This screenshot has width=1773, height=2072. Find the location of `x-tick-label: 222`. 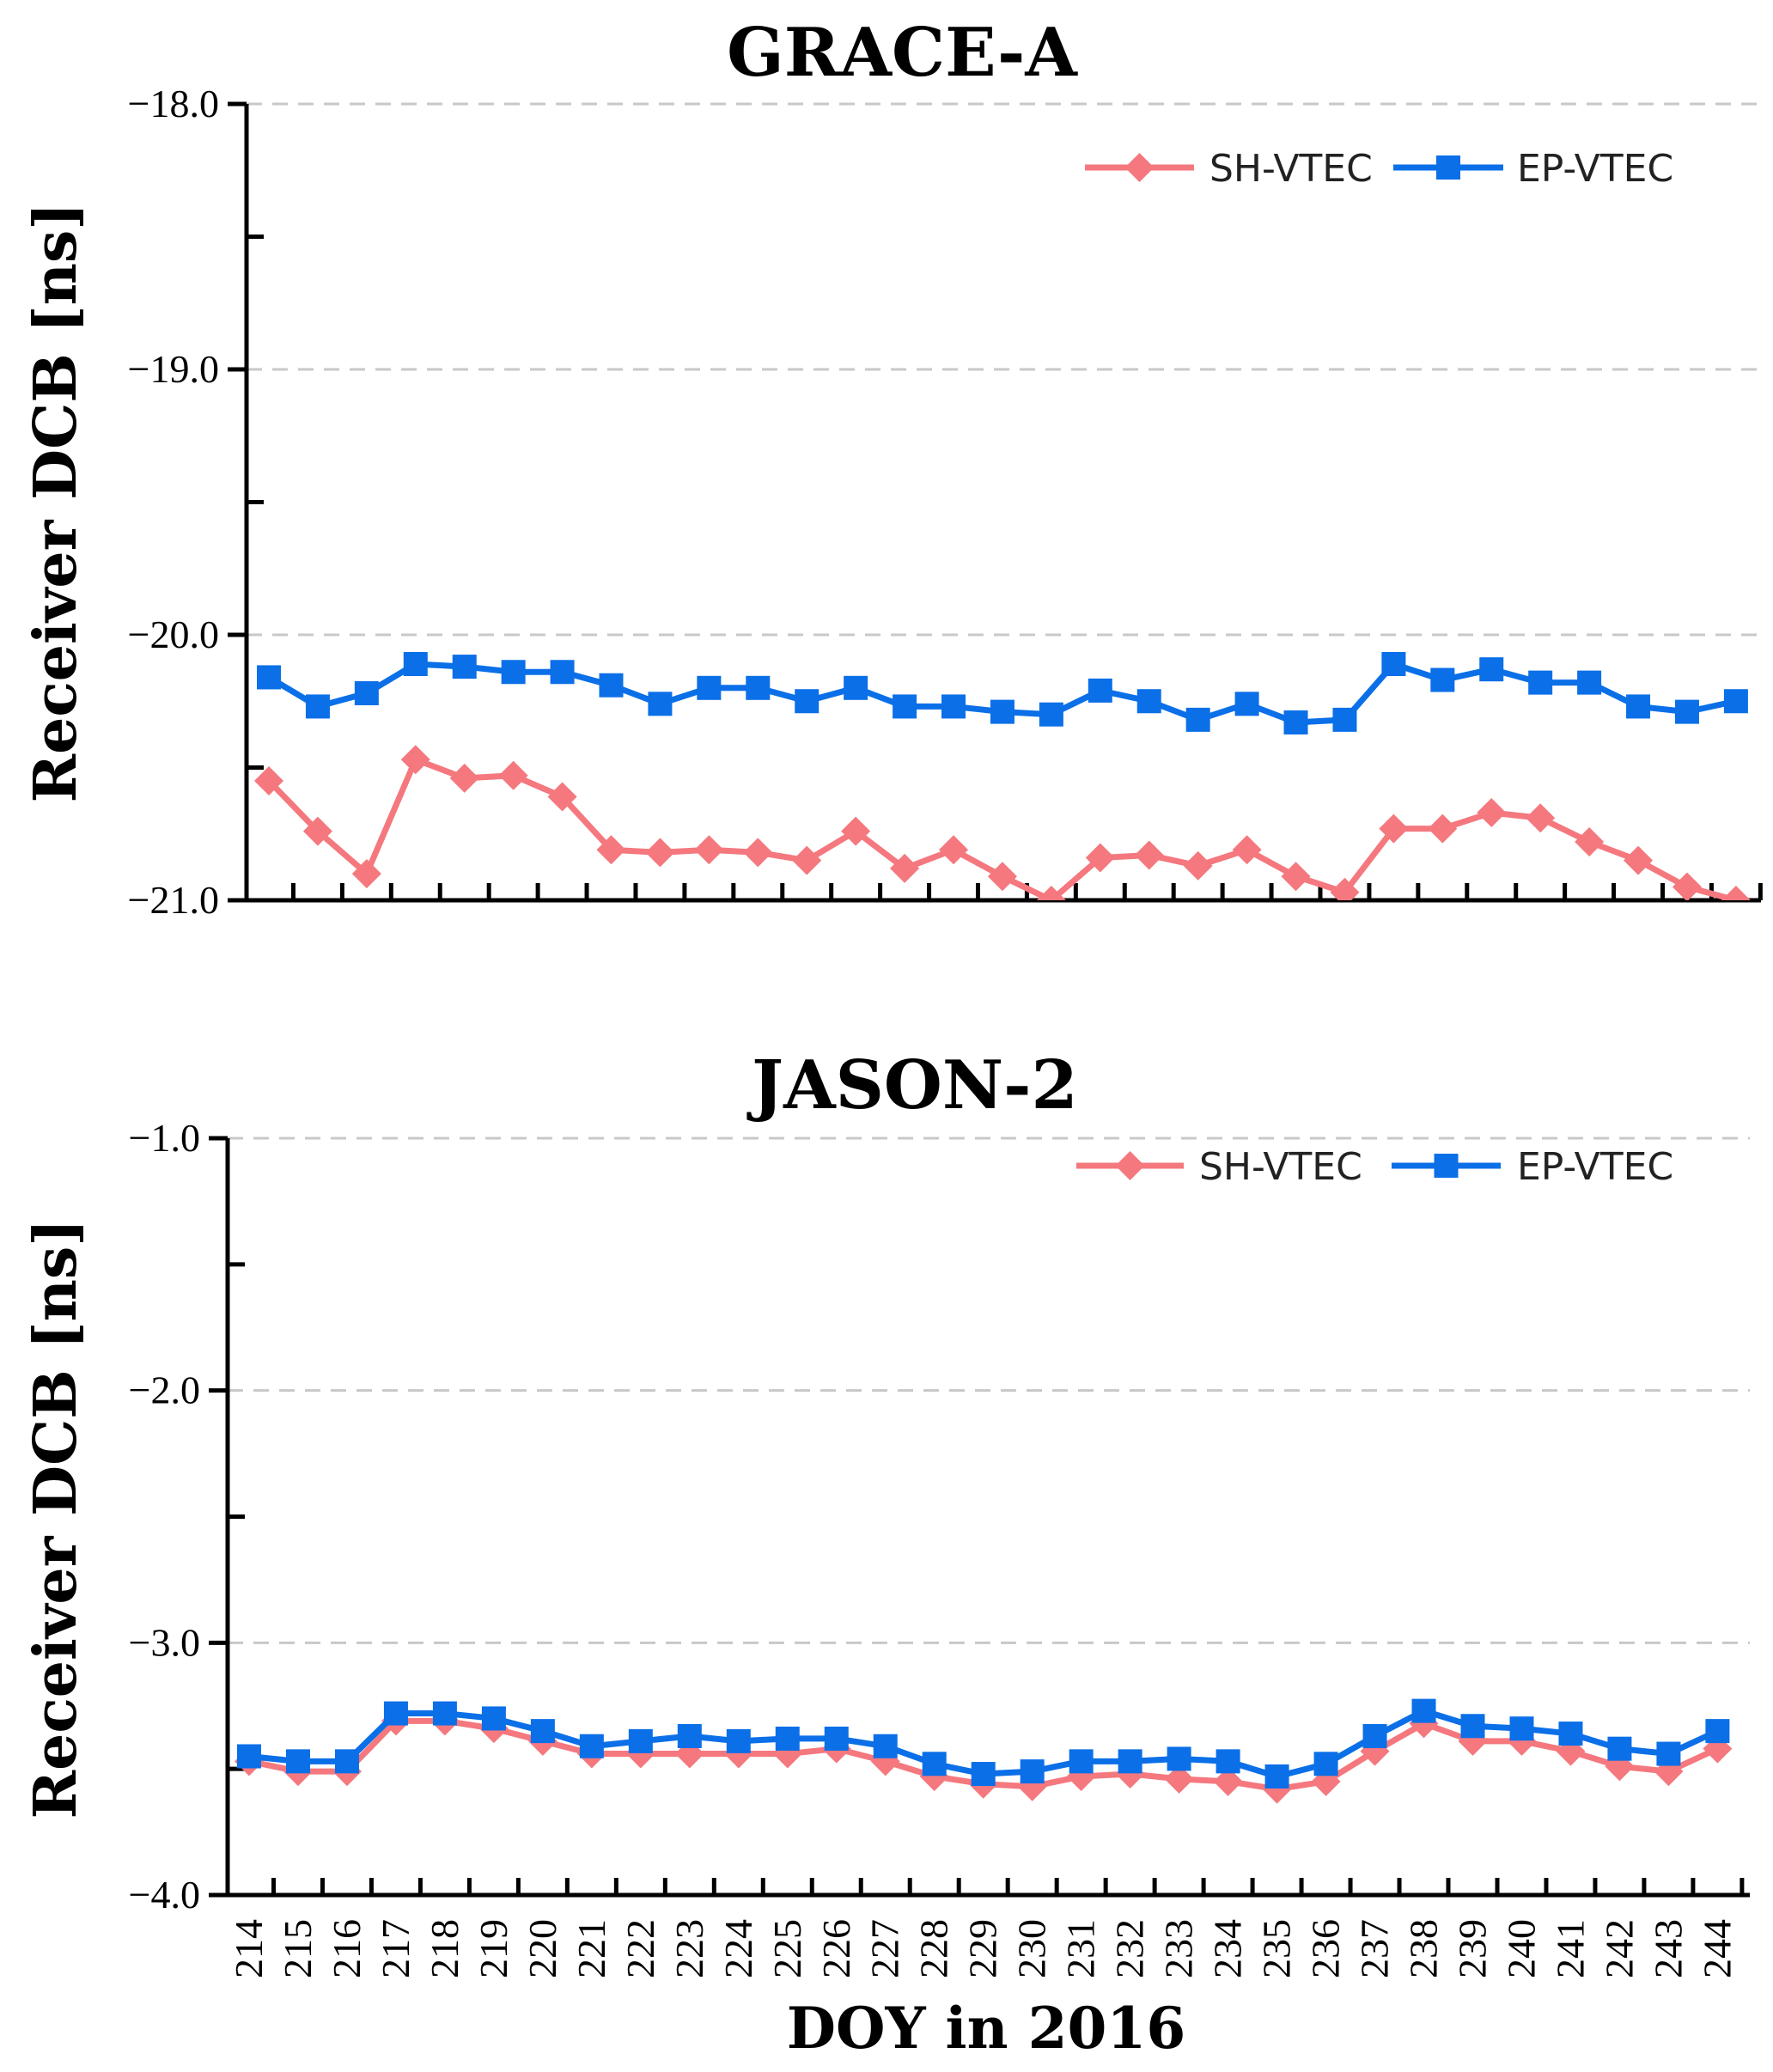

x-tick-label: 222 is located at coordinates (640, 1949).